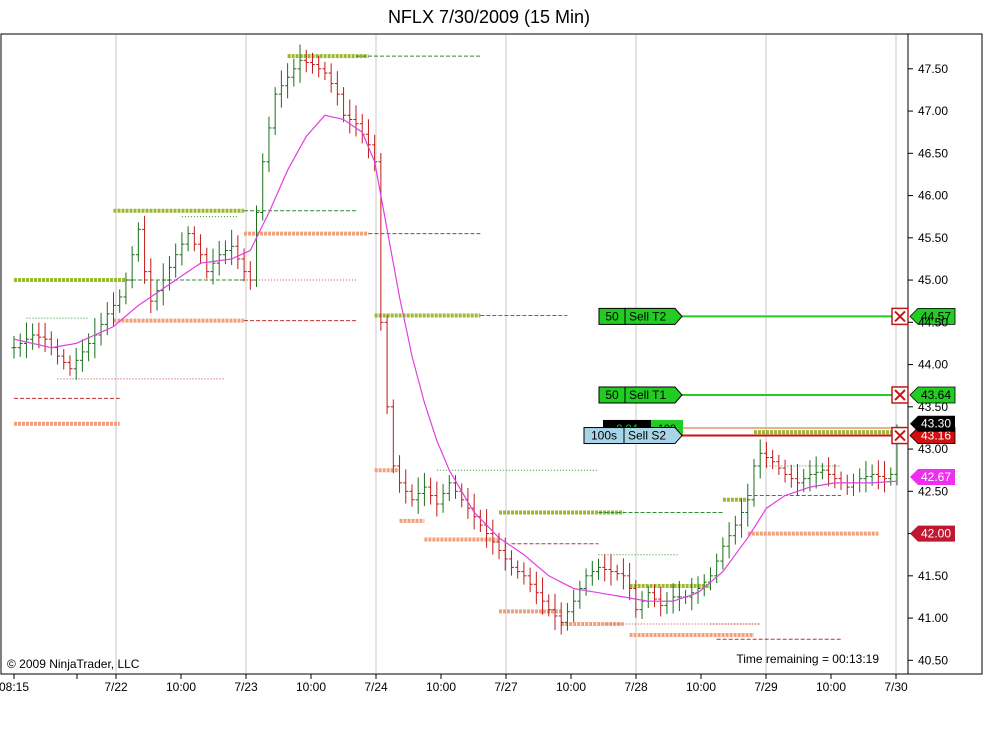  Describe the element at coordinates (766, 687) in the screenshot. I see `x-tick-label: 7/29` at that location.